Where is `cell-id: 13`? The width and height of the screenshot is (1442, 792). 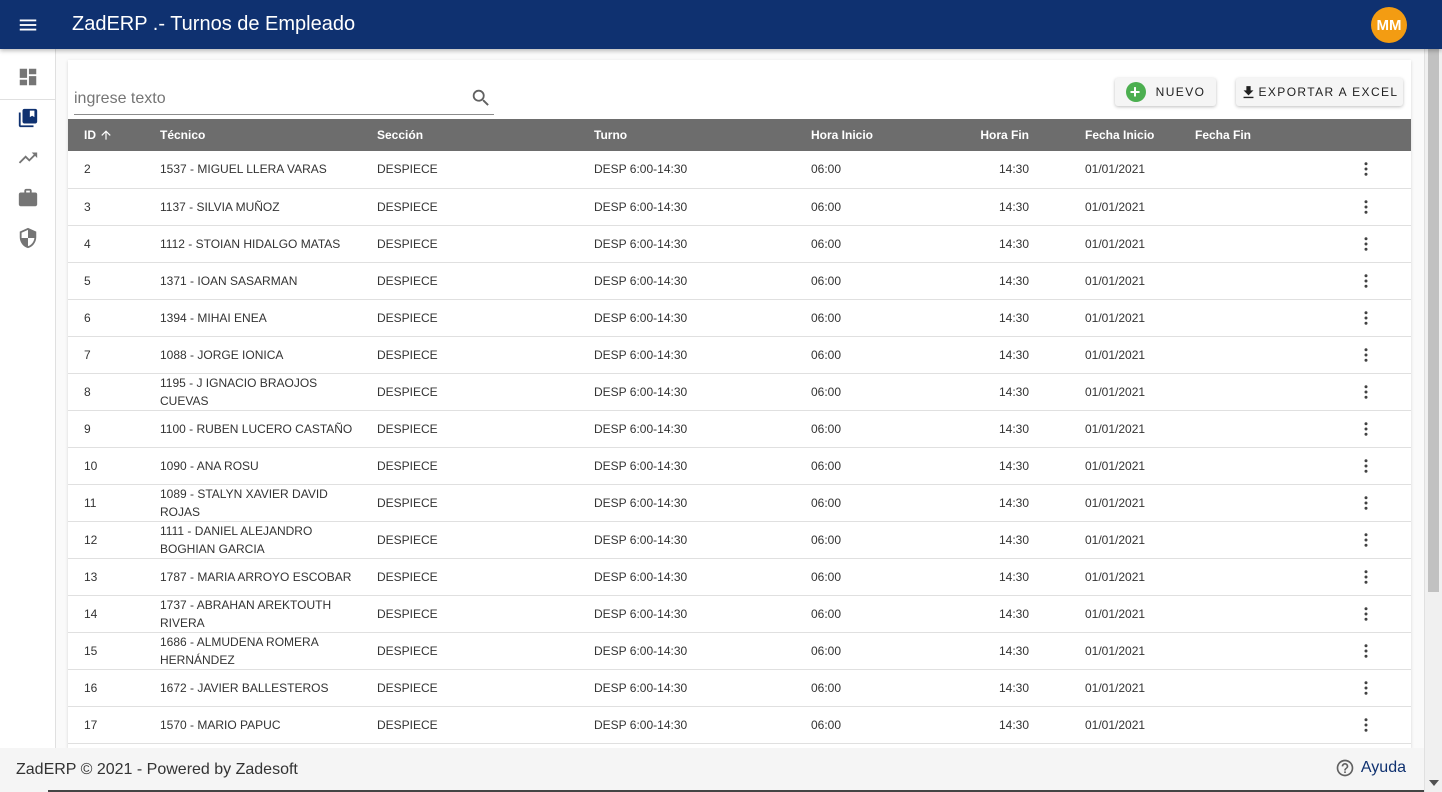 cell-id: 13 is located at coordinates (91, 576).